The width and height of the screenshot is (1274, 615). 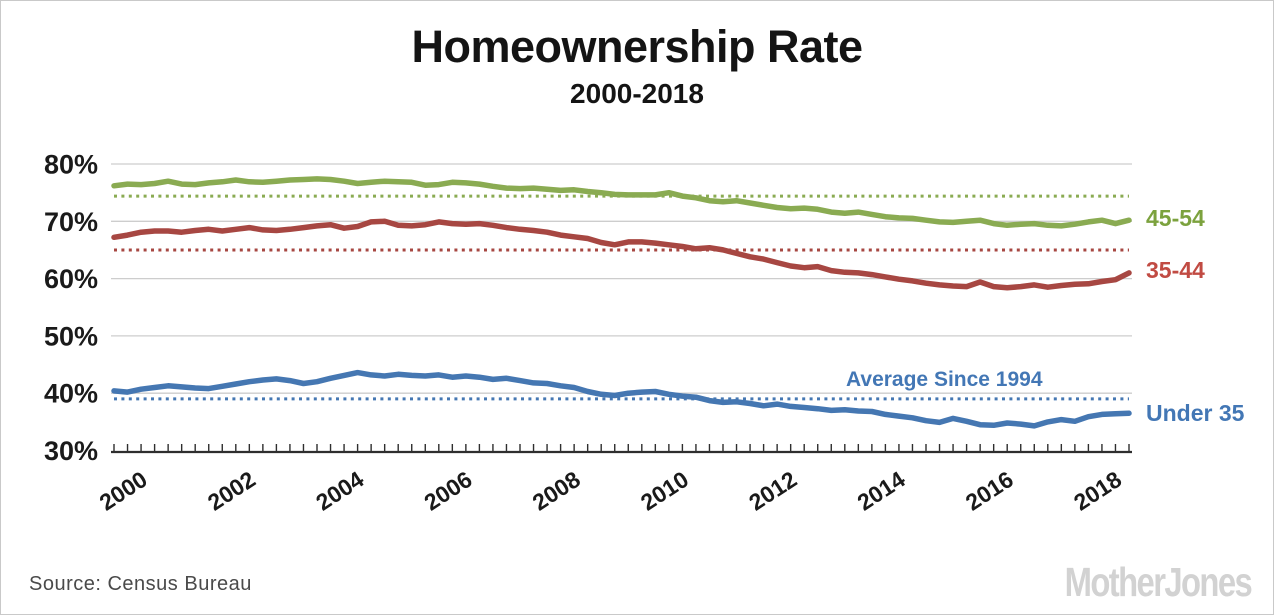 I want to click on x-tick-label: 2008, so click(x=556, y=491).